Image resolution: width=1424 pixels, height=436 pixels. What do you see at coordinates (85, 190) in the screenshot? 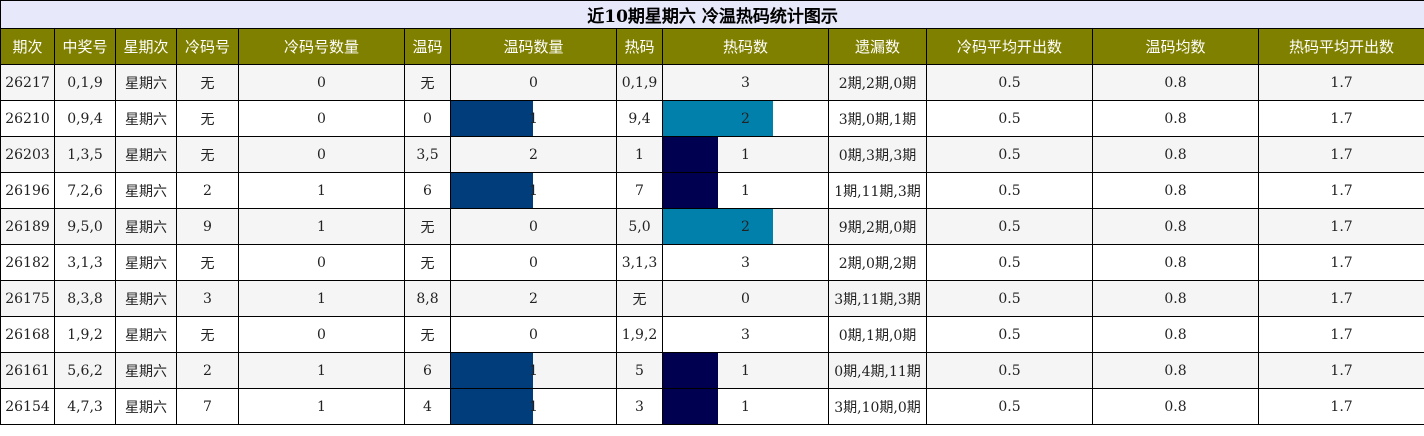
I see `winning-number-cell: 7,2,6` at bounding box center [85, 190].